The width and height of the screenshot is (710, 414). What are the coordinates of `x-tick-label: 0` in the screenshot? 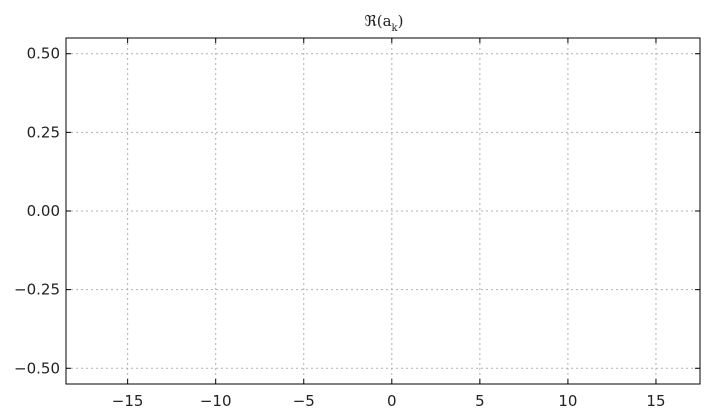 It's located at (392, 401).